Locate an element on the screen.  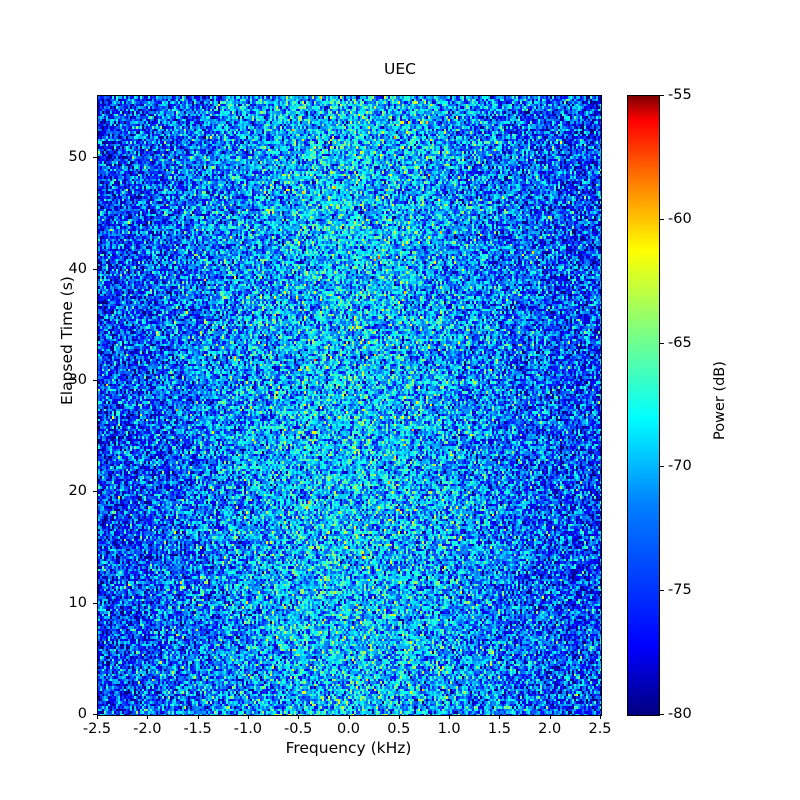
colorbar-tick-label: -75 is located at coordinates (680, 590).